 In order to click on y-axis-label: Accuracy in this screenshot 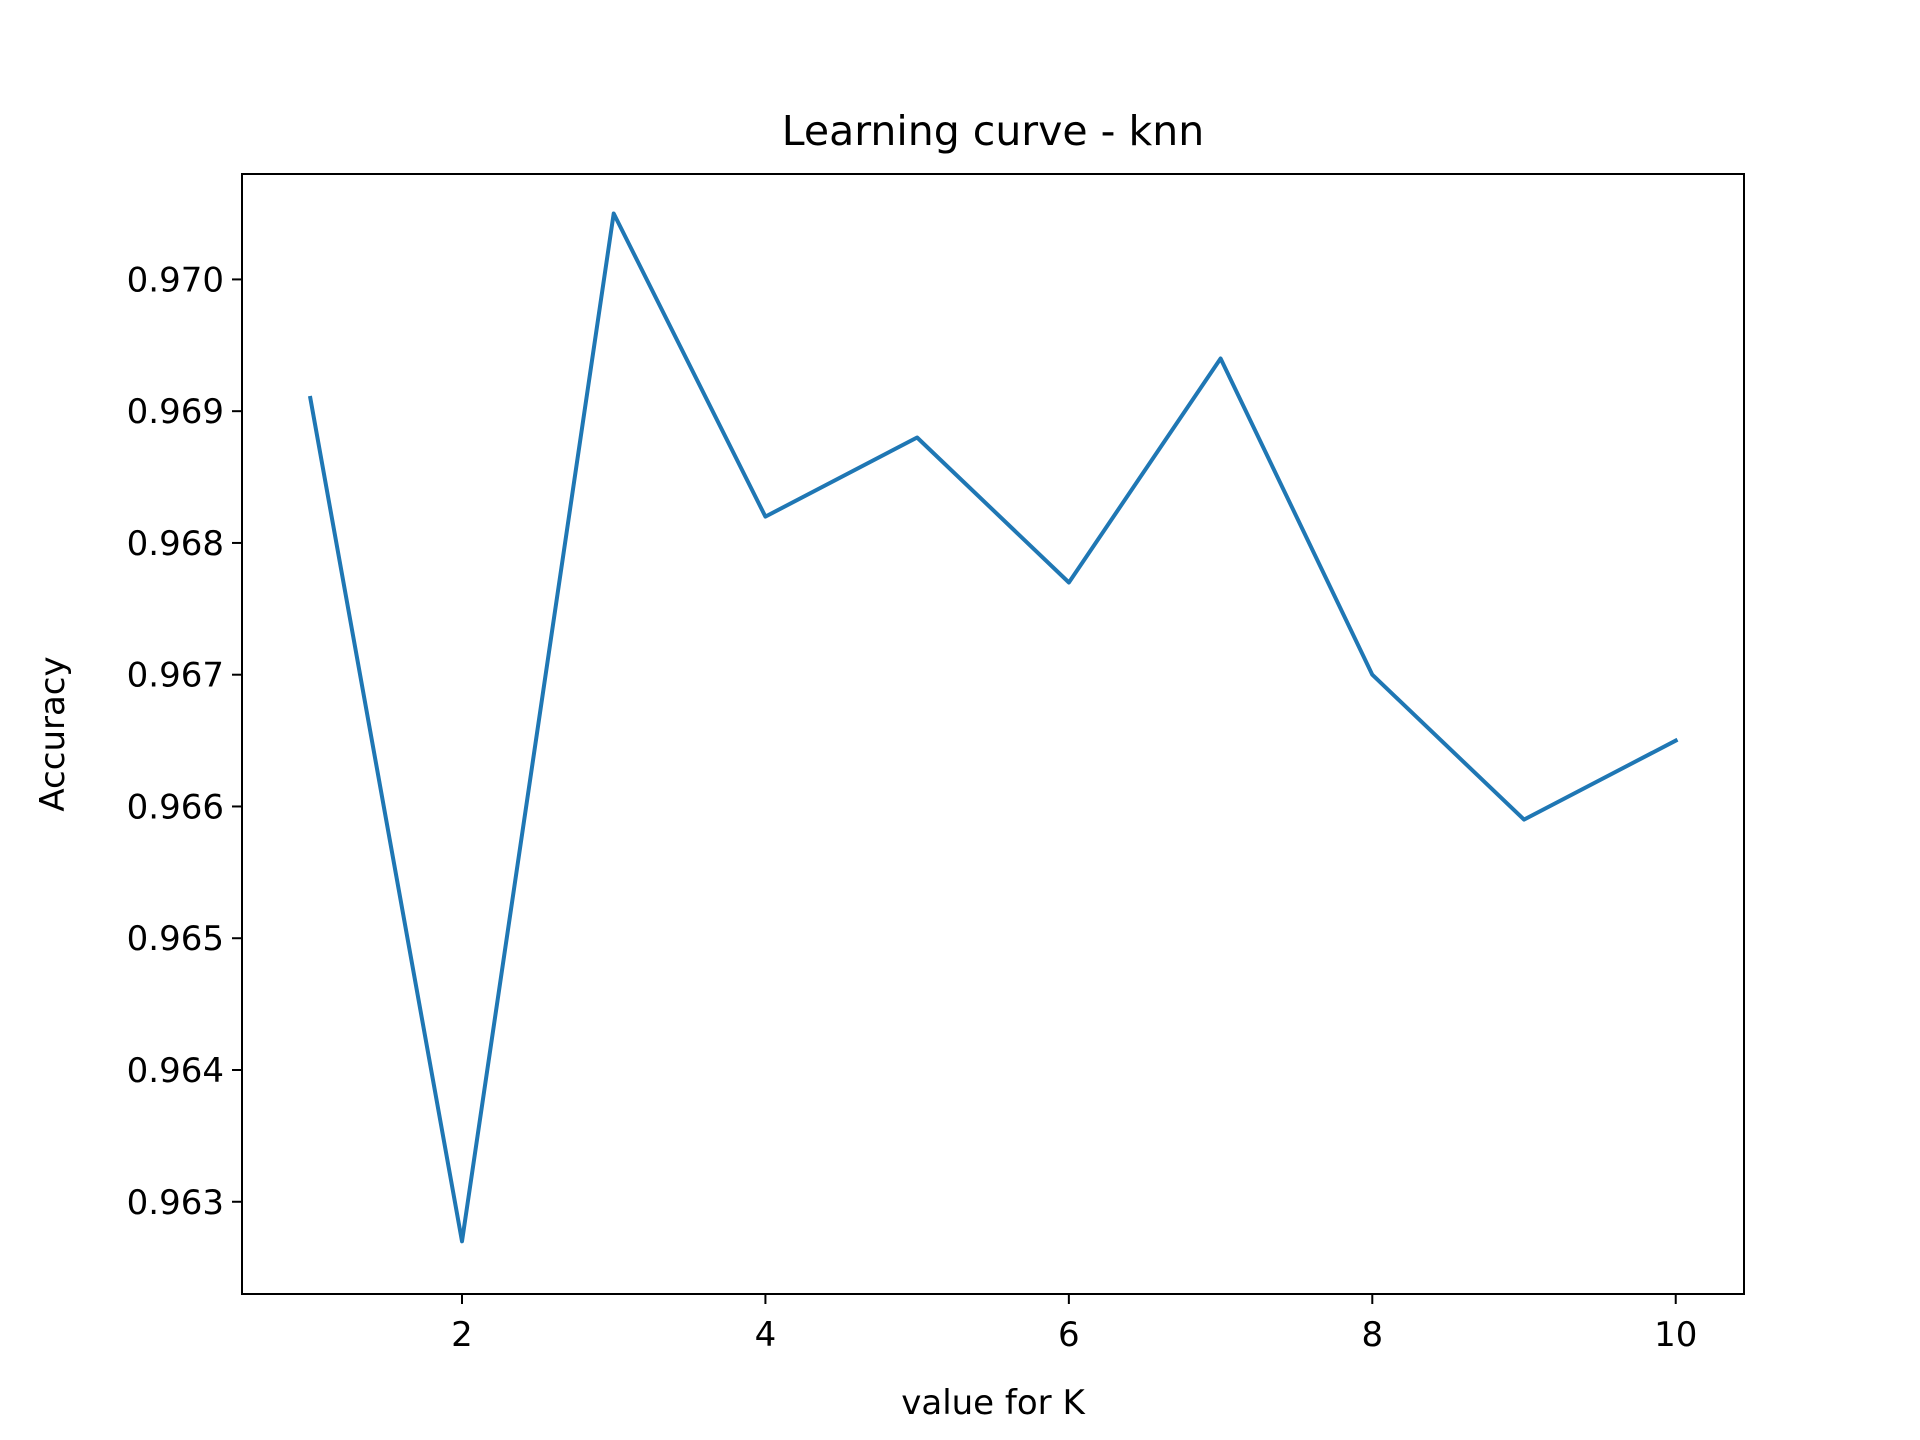, I will do `click(53, 733)`.